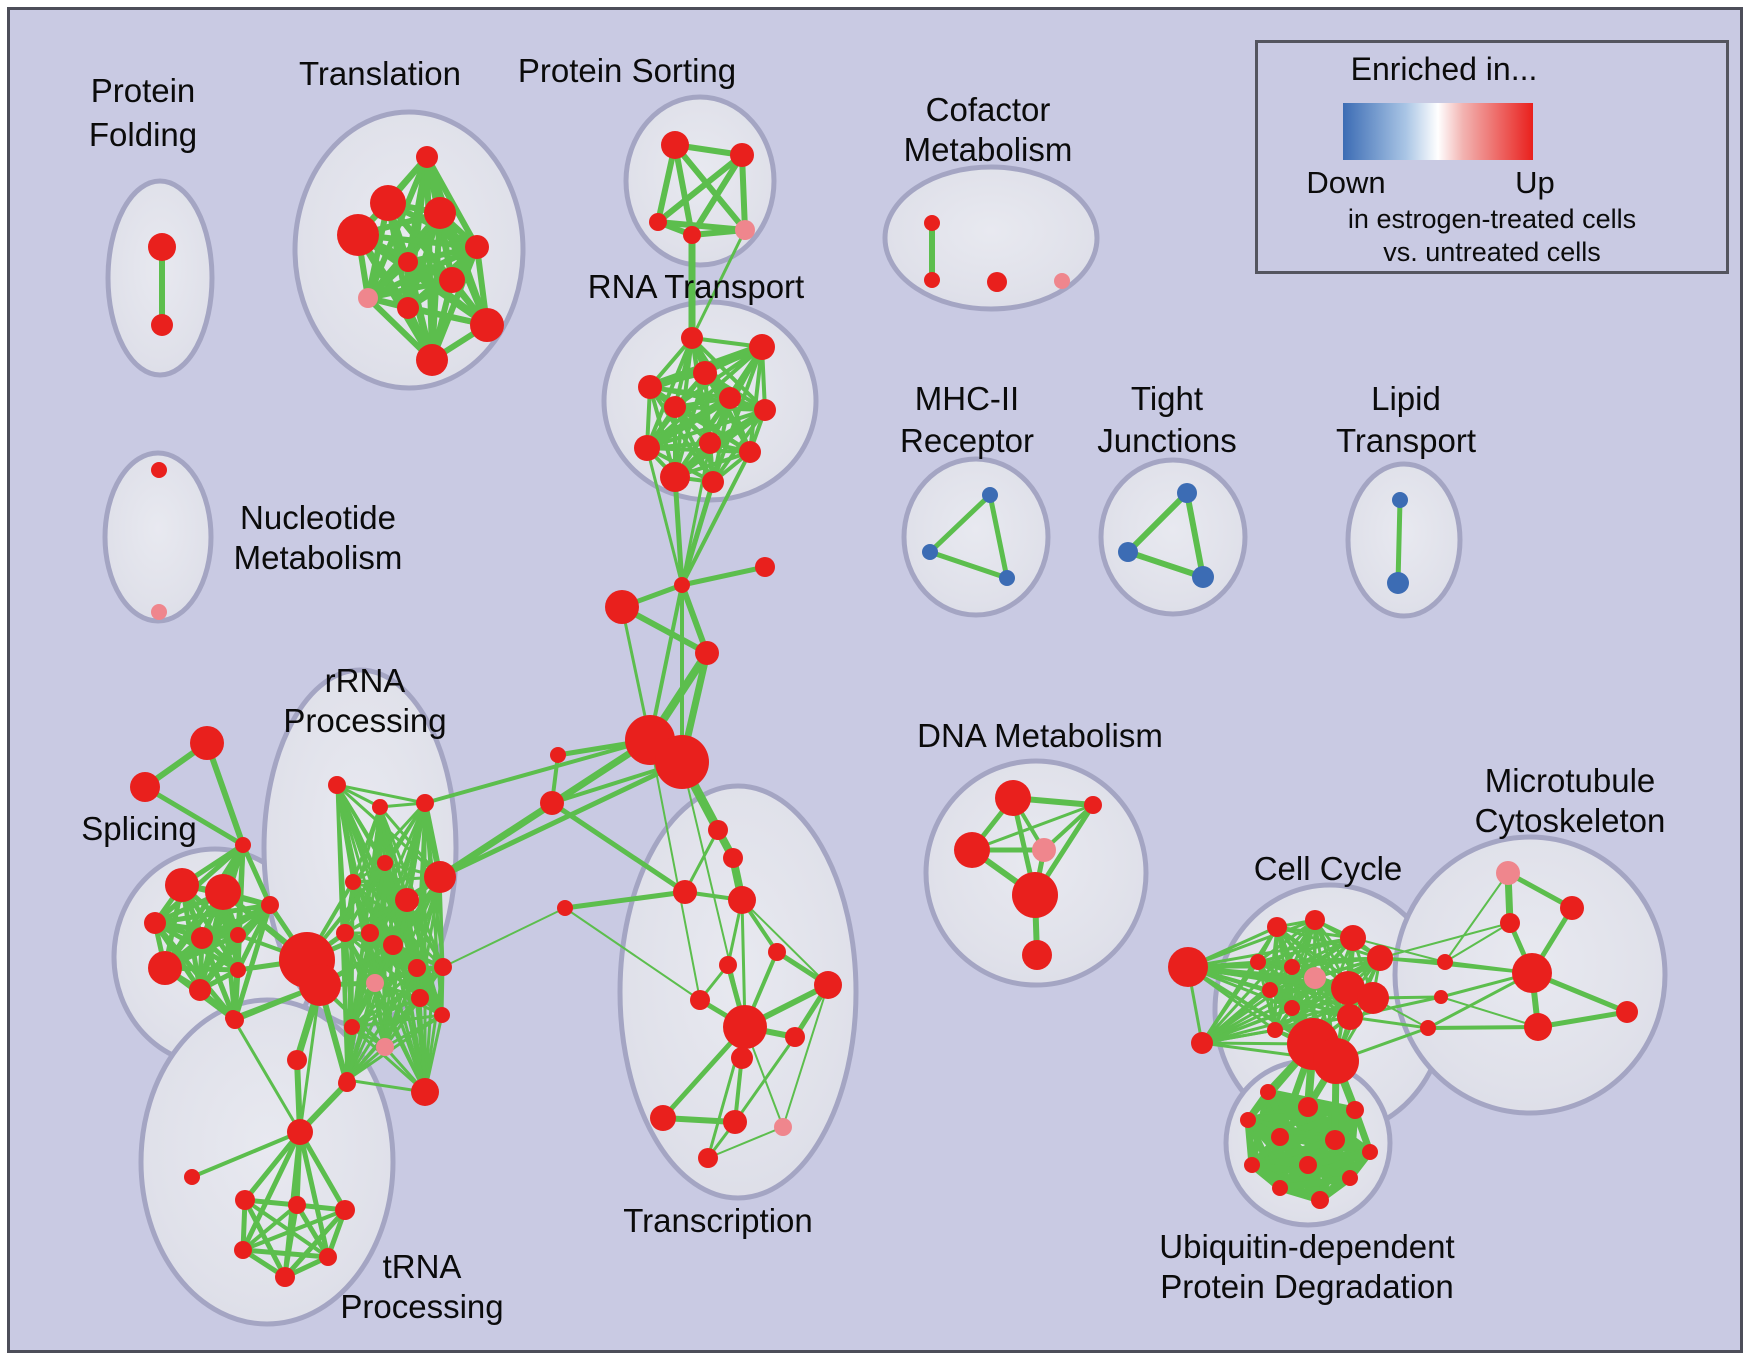  I want to click on splicing-label: Splicing, so click(139, 828).